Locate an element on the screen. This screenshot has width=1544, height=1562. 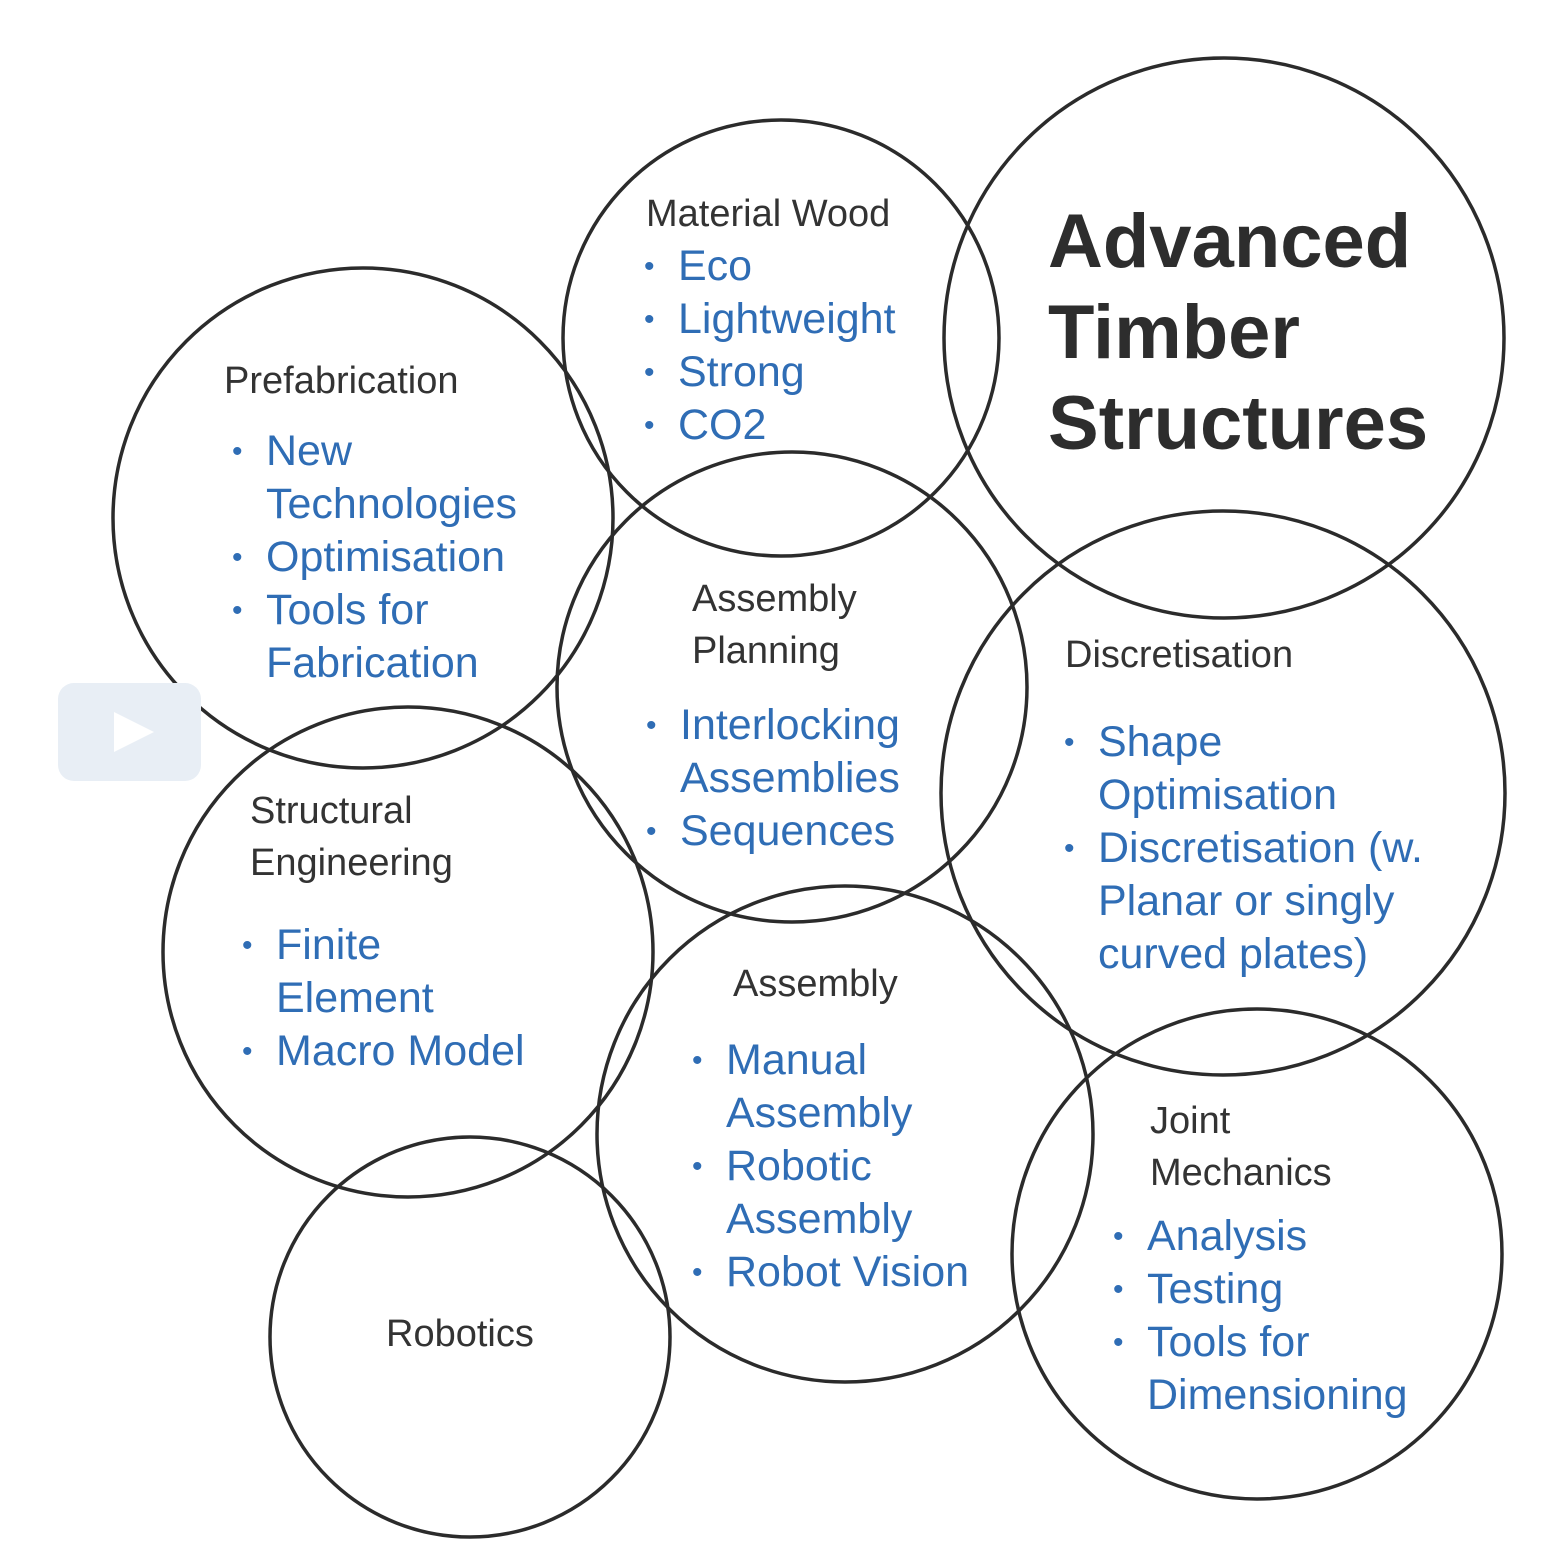
list-item: Lightweight is located at coordinates (770, 319).